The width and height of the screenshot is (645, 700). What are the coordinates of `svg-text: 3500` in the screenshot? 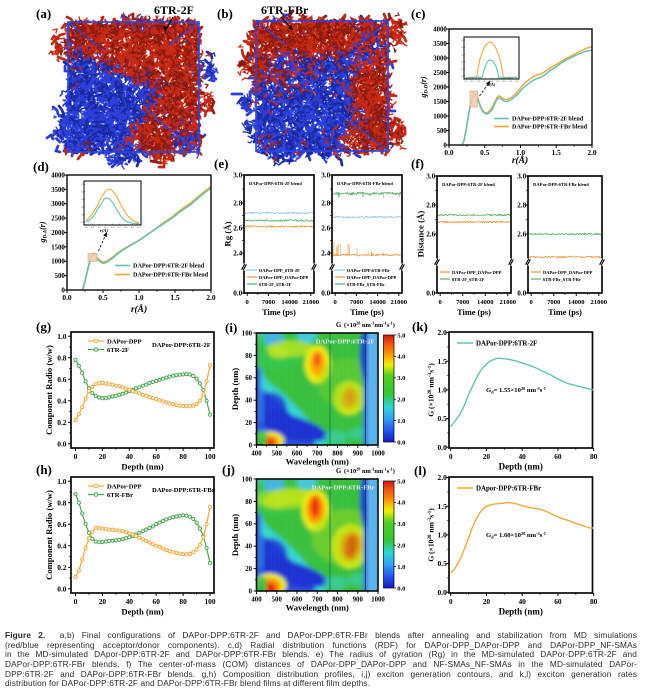 It's located at (440, 44).